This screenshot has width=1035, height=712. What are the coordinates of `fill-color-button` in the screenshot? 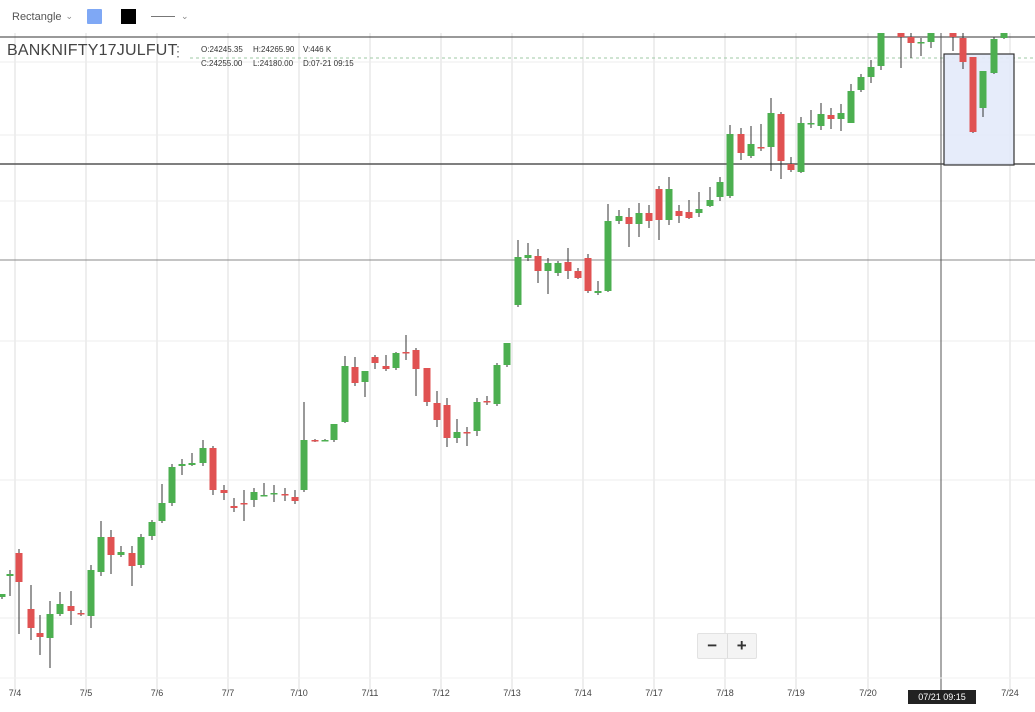 It's located at (94, 16).